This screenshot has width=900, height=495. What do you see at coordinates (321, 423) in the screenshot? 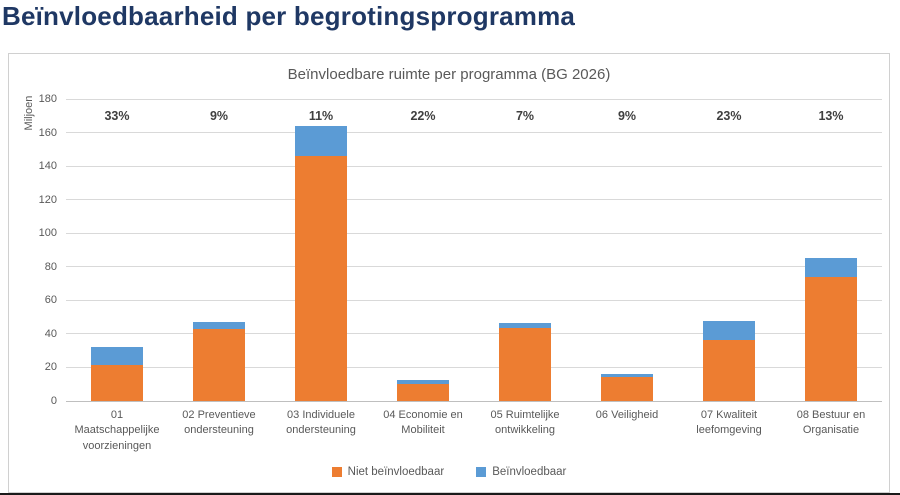
I see `x-axis-category-label: 03 Individuele ondersteuning` at bounding box center [321, 423].